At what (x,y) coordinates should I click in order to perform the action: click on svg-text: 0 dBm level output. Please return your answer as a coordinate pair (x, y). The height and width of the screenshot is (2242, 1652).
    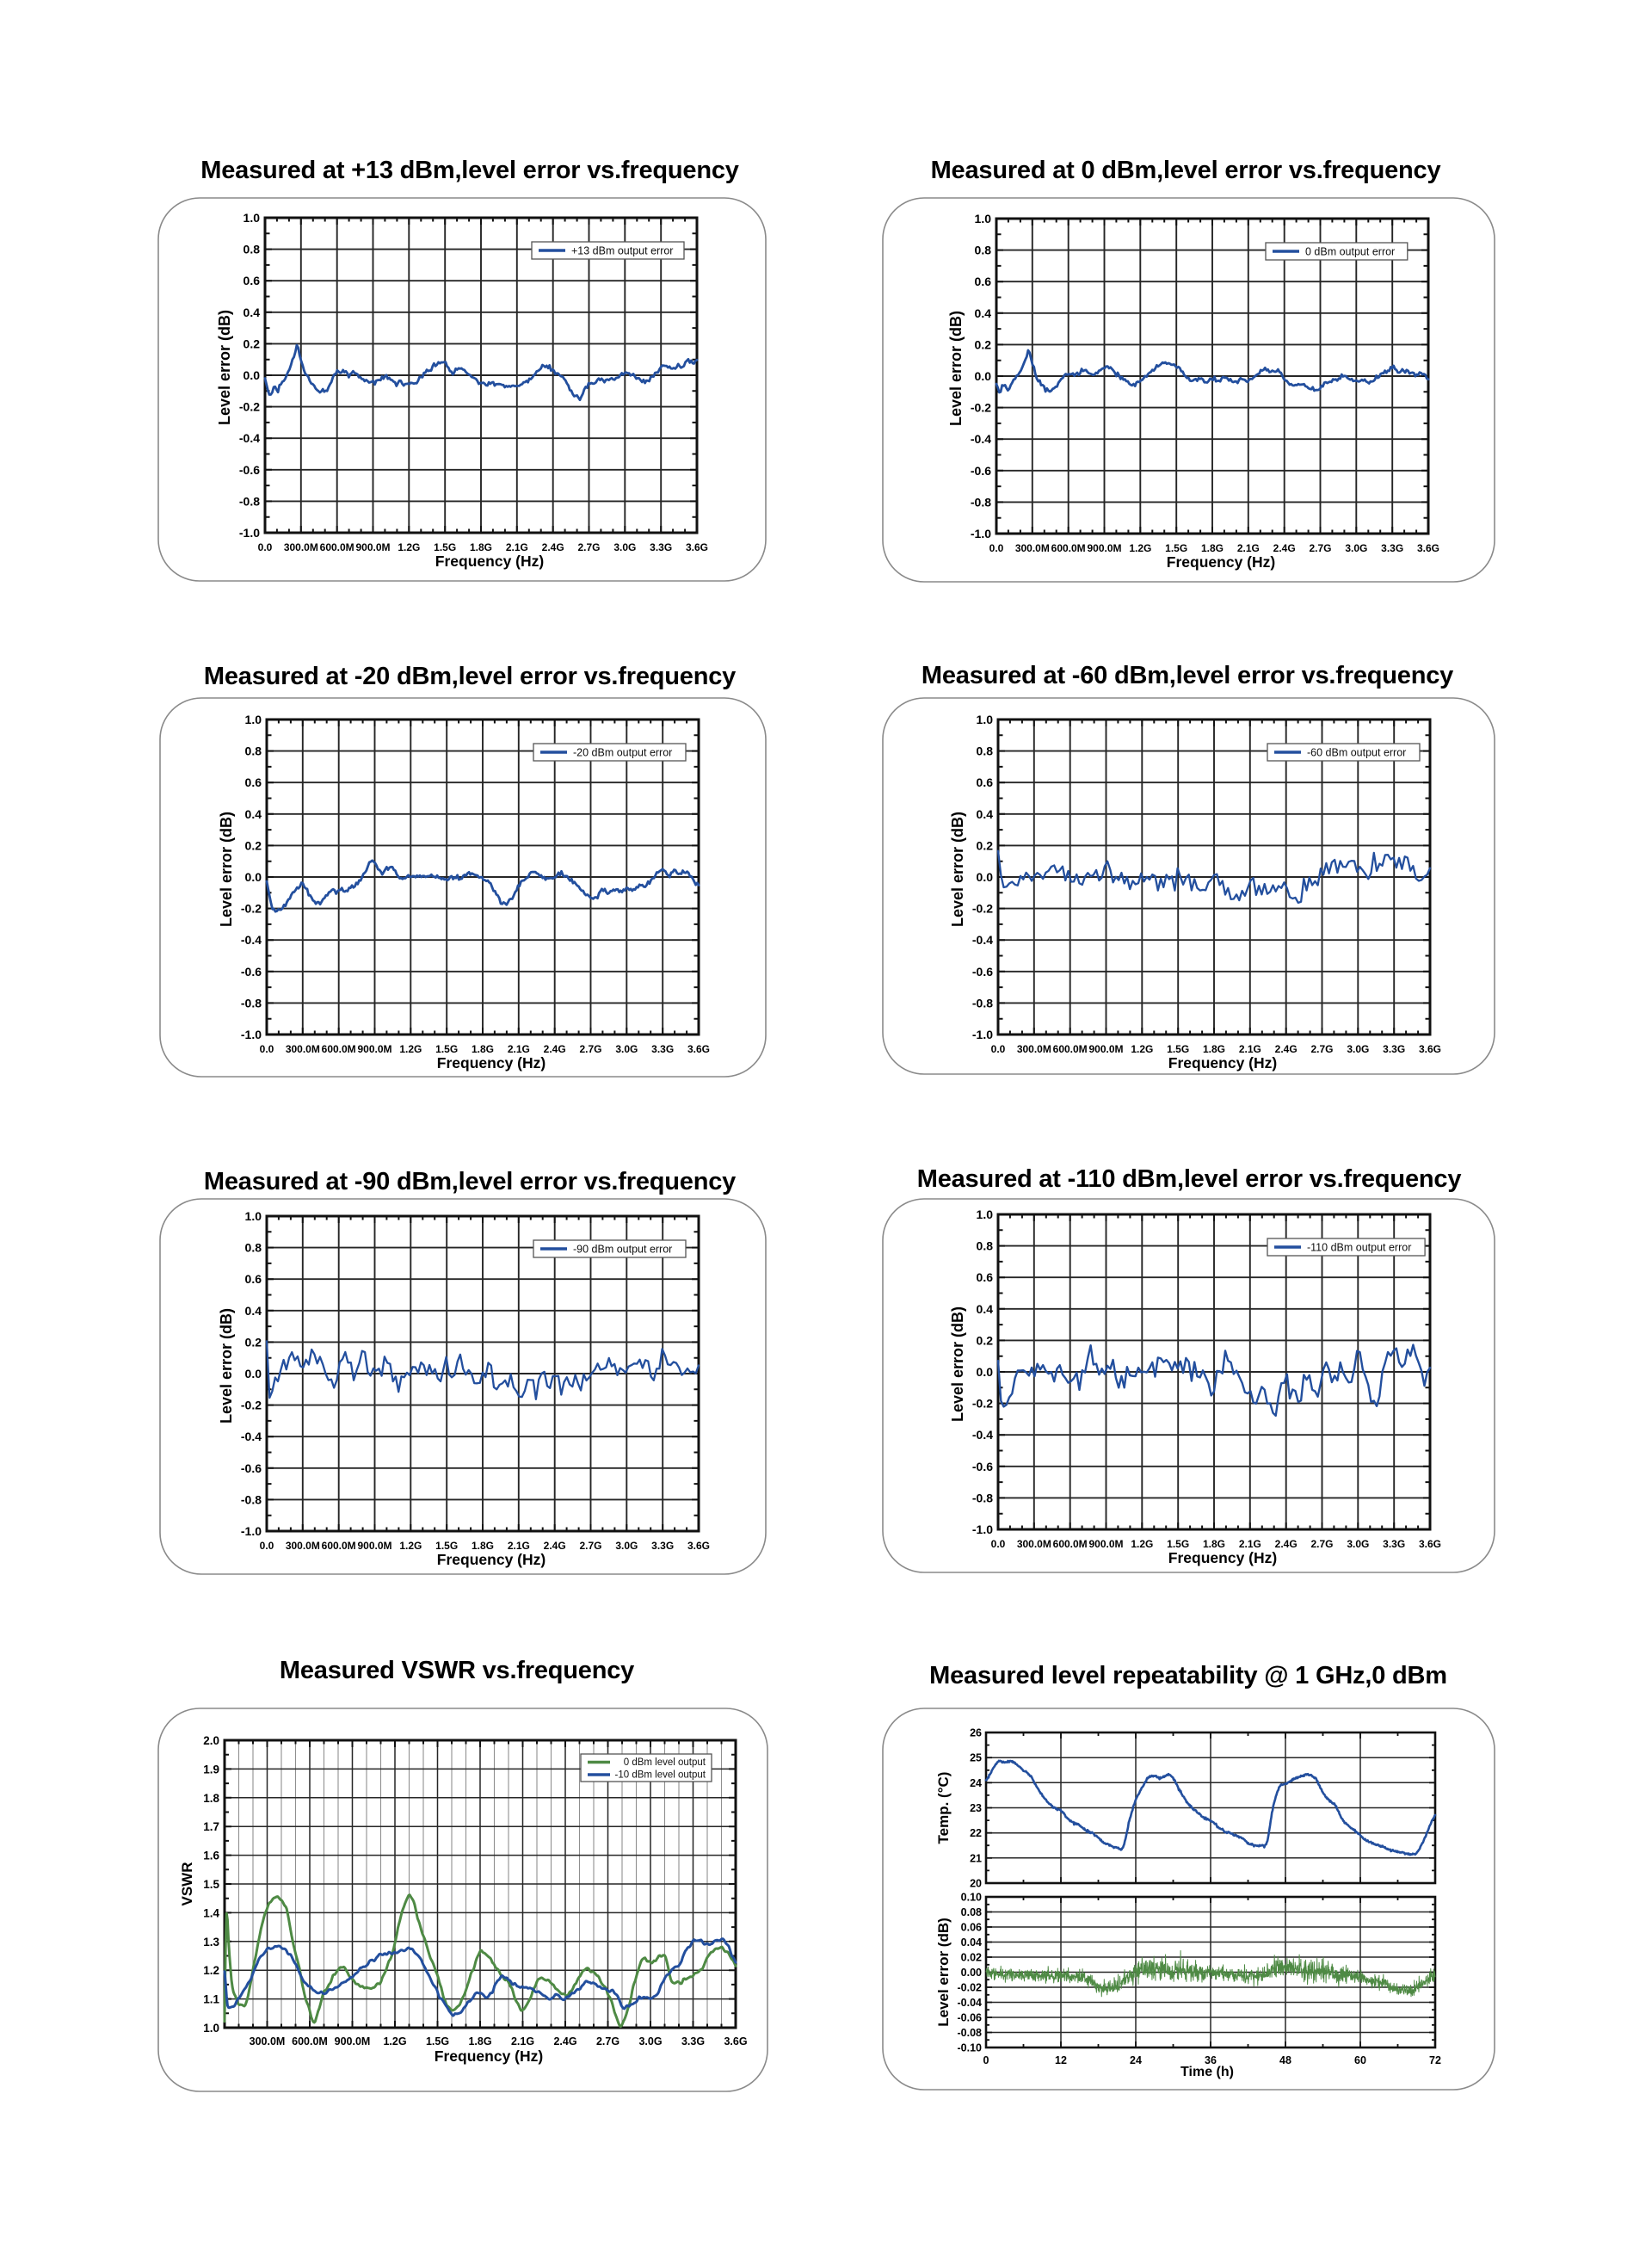
    Looking at the image, I should click on (665, 1762).